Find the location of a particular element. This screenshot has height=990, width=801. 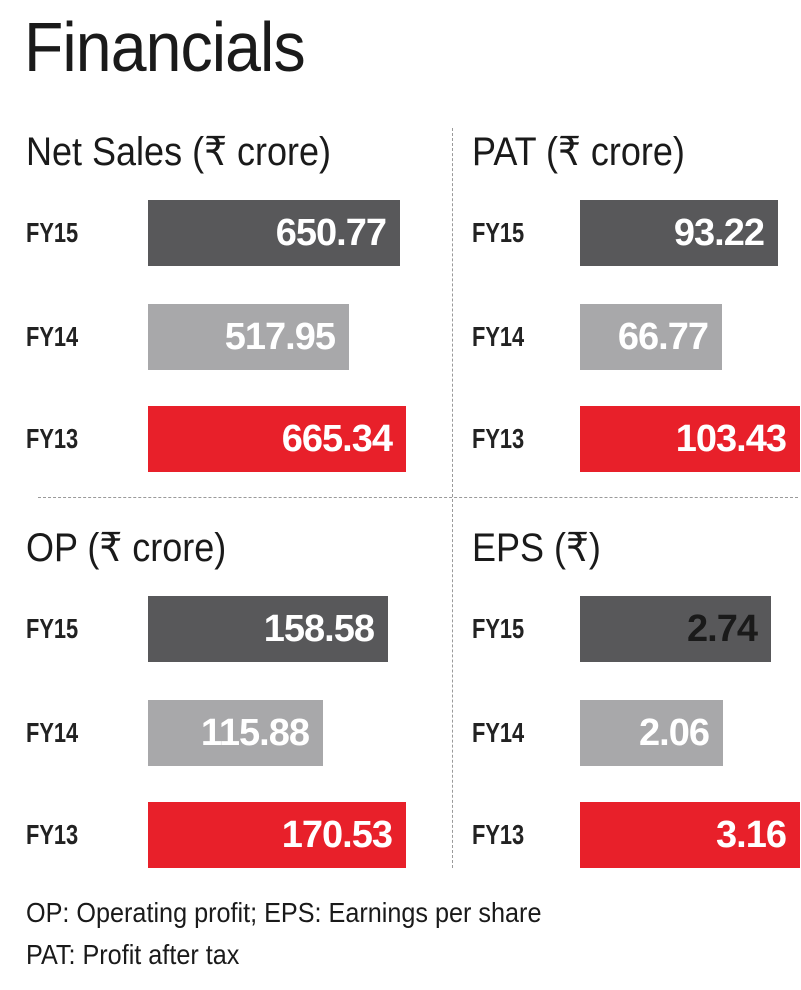

pat-value-label-fy14: 66.77 is located at coordinates (663, 337).